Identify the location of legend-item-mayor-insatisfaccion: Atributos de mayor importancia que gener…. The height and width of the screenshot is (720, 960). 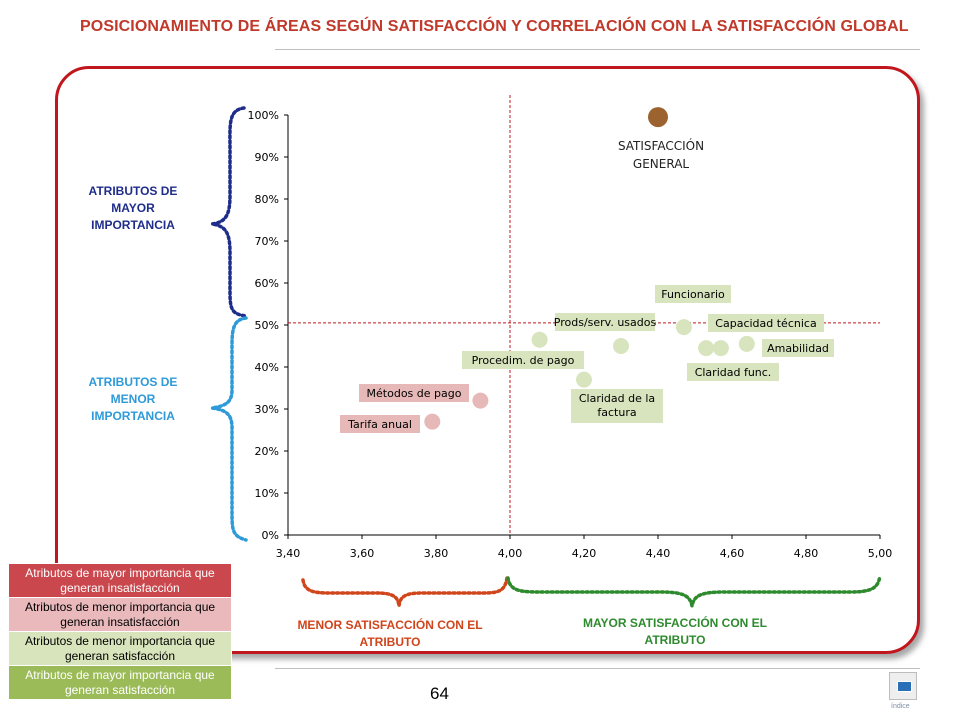
(120, 581).